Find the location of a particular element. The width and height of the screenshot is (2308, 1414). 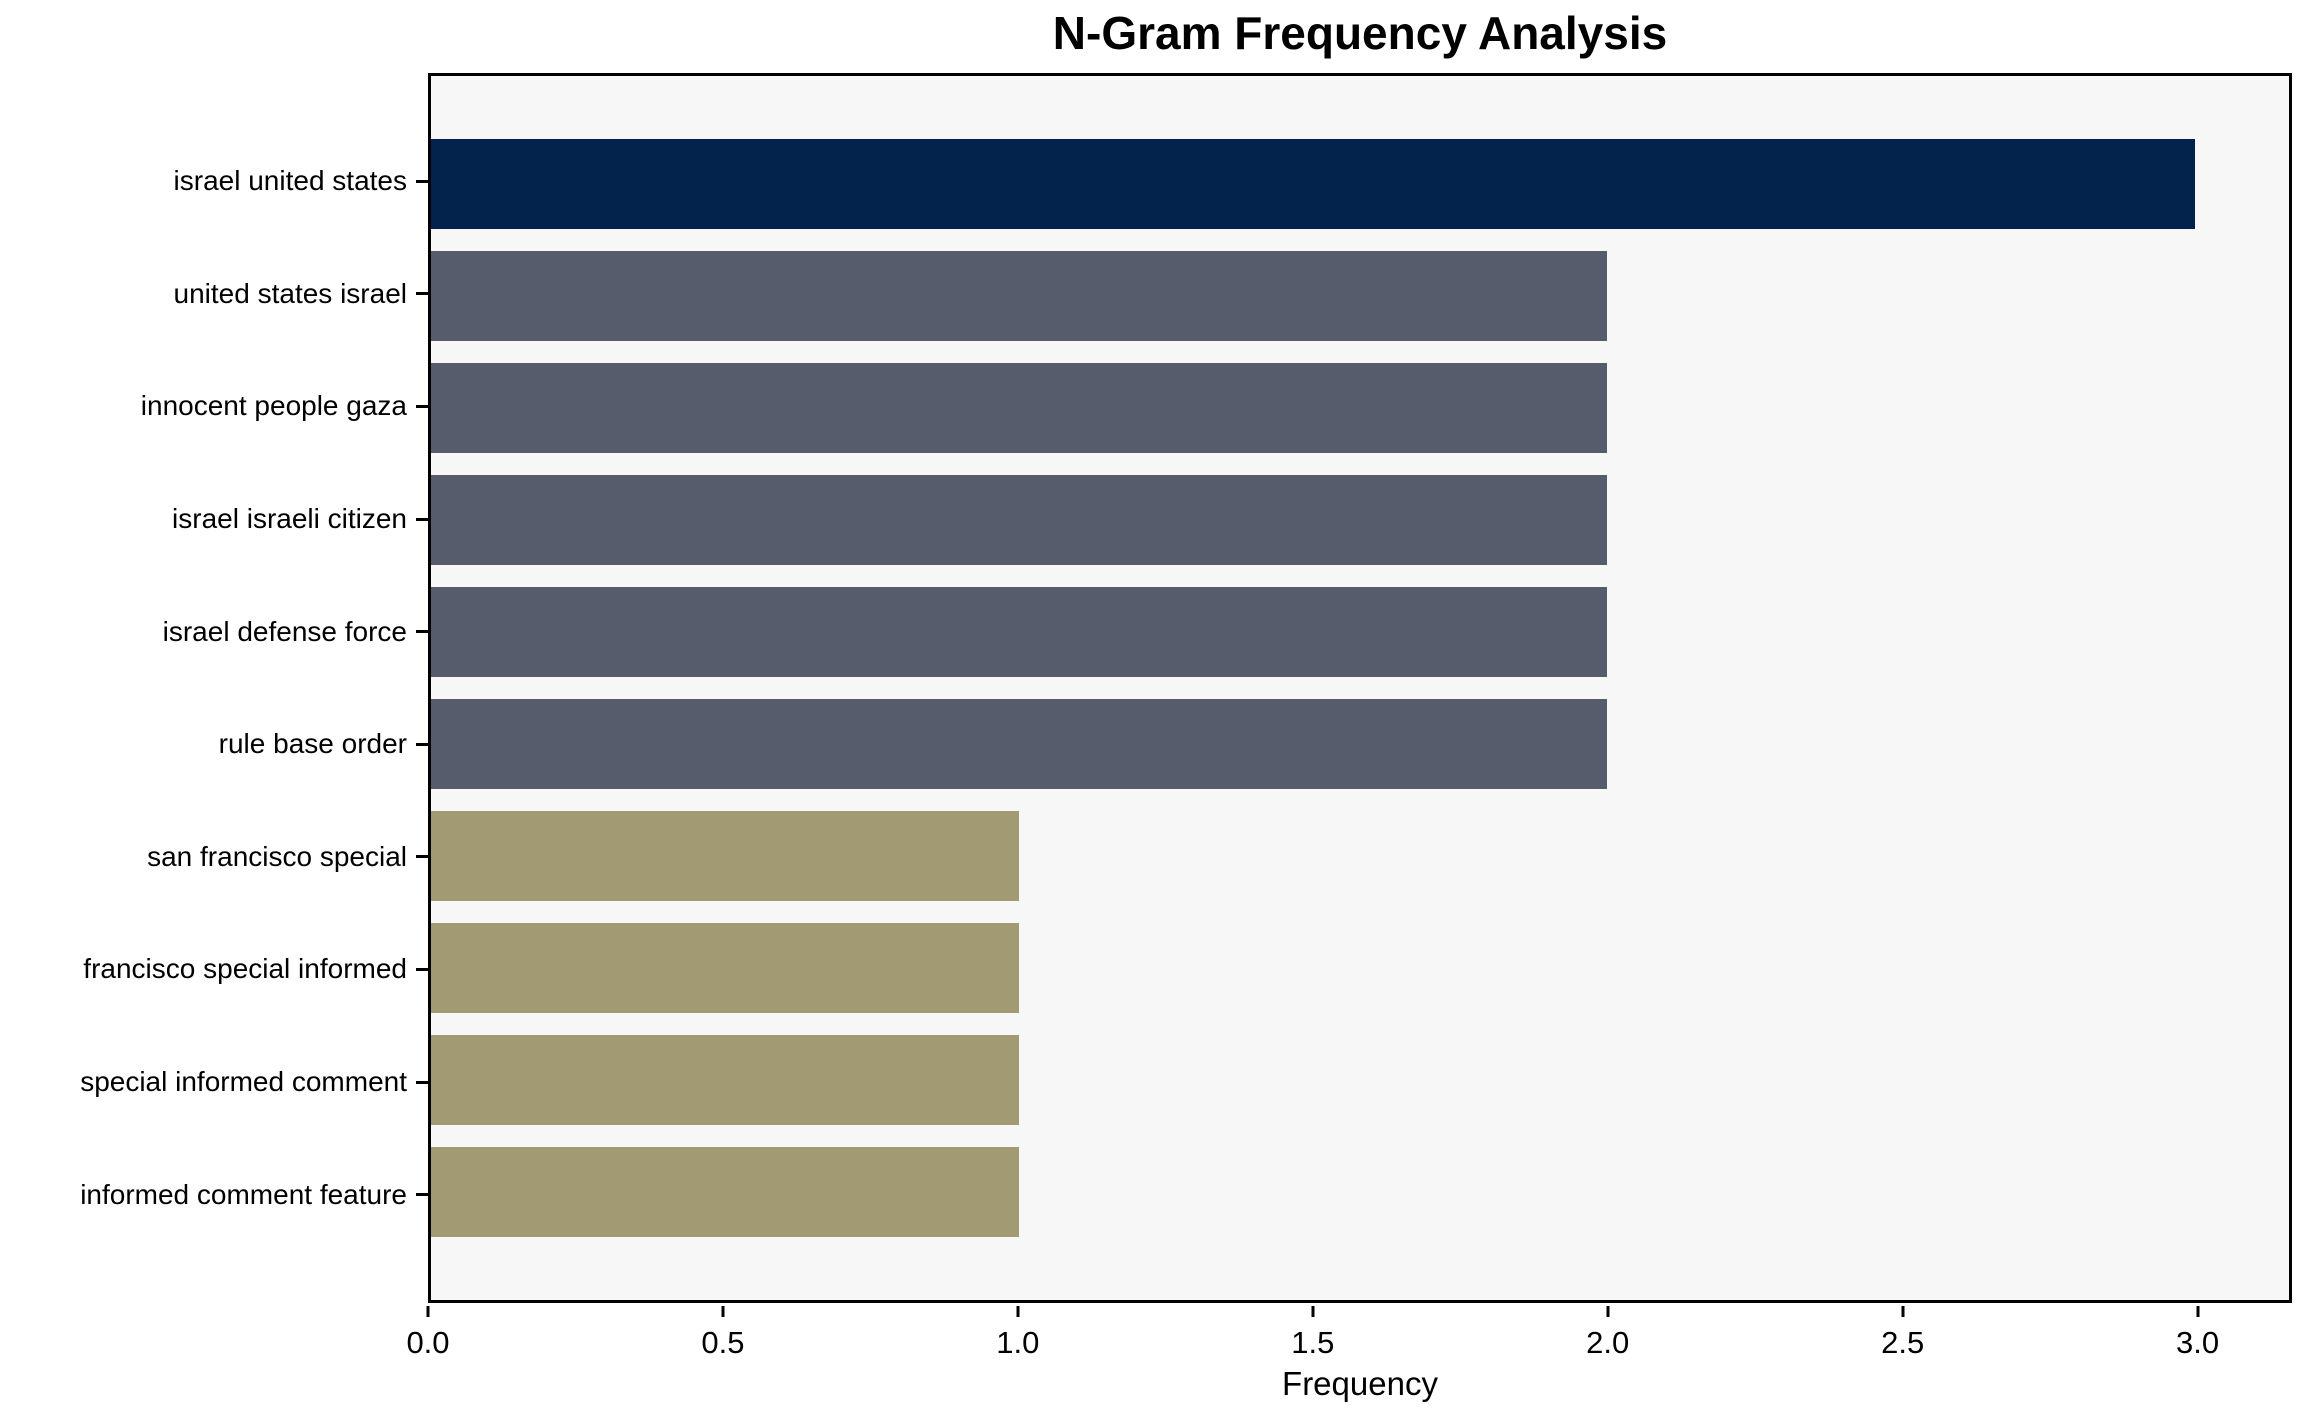

x-tick-label: 3.0 is located at coordinates (2198, 1342).